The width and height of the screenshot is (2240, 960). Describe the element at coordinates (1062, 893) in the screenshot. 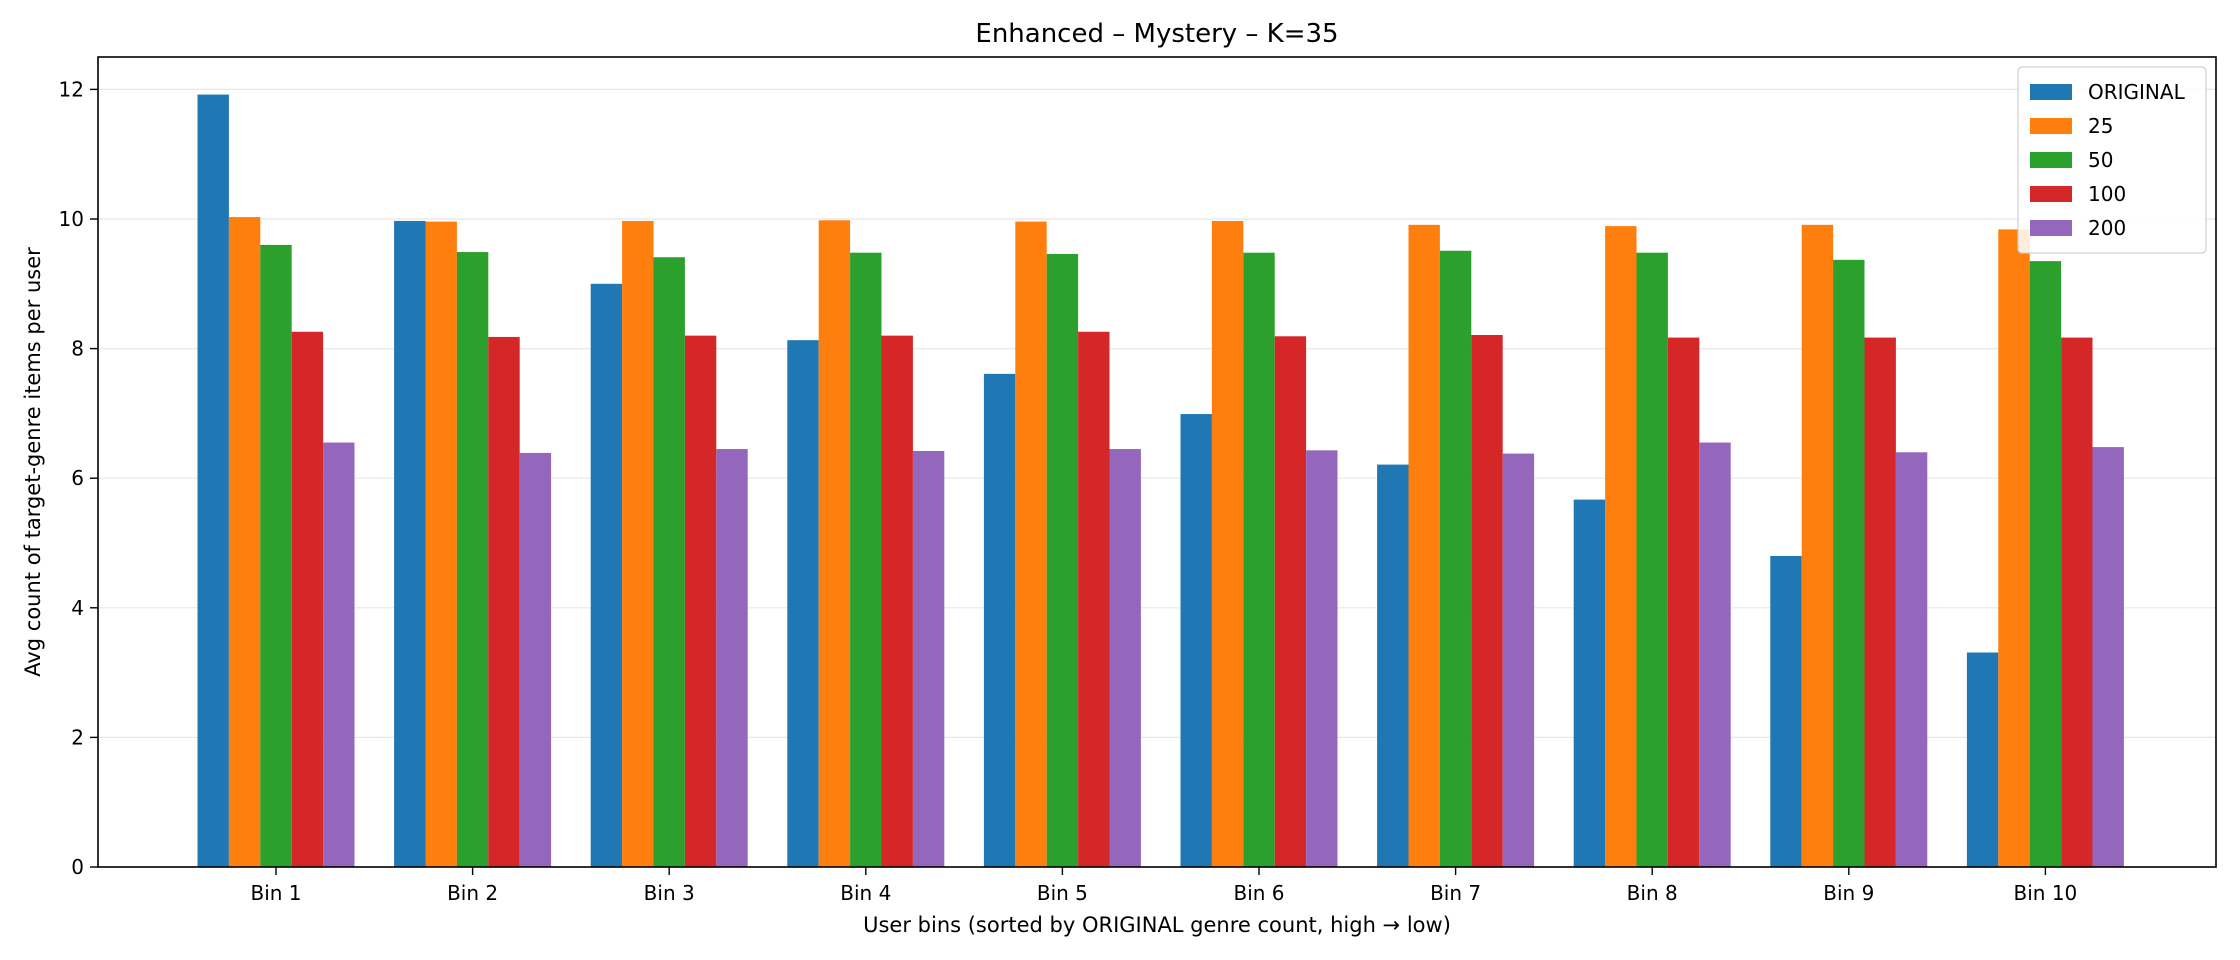

I see `x-tick-label: Bin 5` at that location.